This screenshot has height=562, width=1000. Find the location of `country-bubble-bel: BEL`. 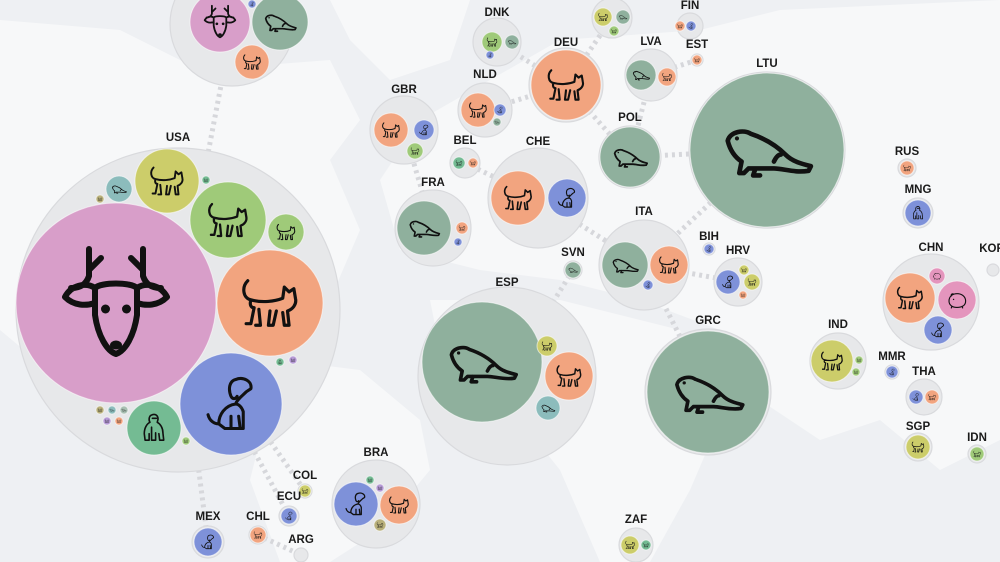

country-bubble-bel: BEL is located at coordinates (465, 157).